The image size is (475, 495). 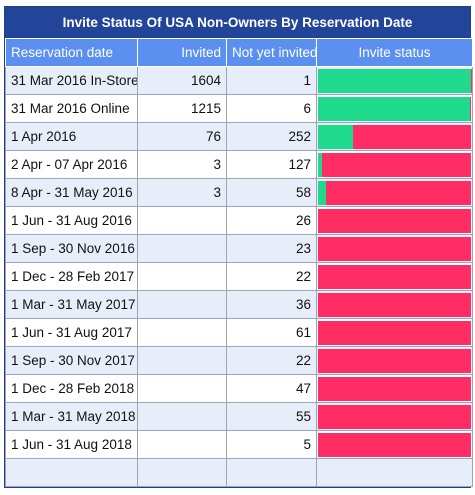 What do you see at coordinates (271, 276) in the screenshot?
I see `cell-not-yet-invited: 22` at bounding box center [271, 276].